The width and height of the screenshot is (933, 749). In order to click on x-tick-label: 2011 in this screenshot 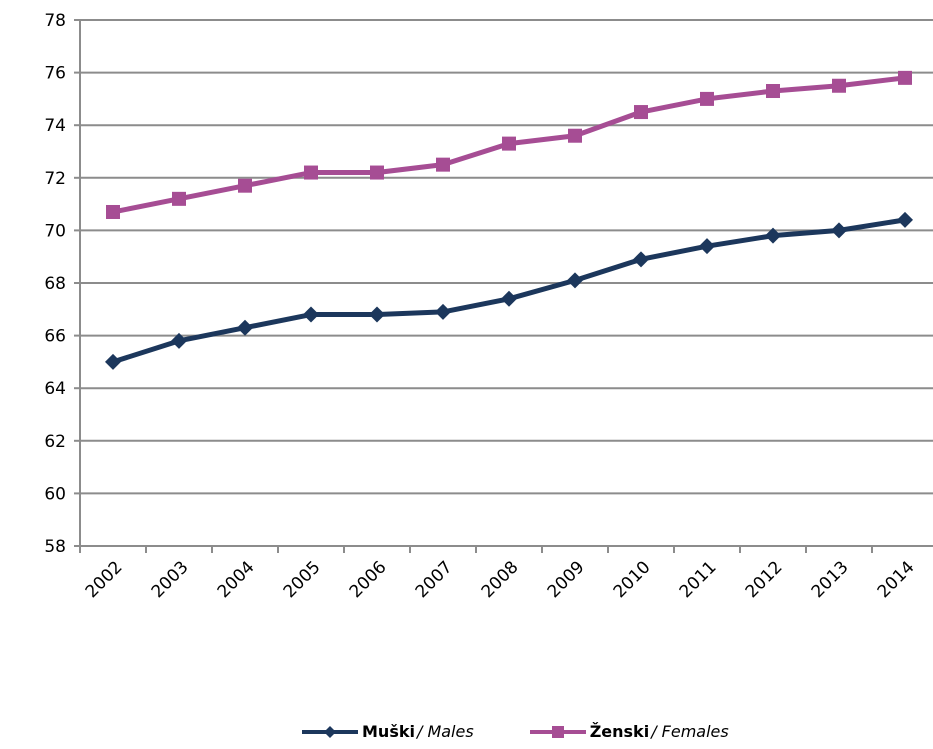, I will do `click(698, 579)`.